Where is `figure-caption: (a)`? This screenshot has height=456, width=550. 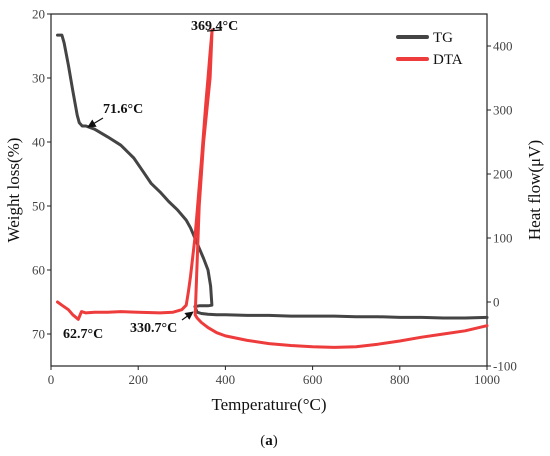 figure-caption: (a) is located at coordinates (269, 441).